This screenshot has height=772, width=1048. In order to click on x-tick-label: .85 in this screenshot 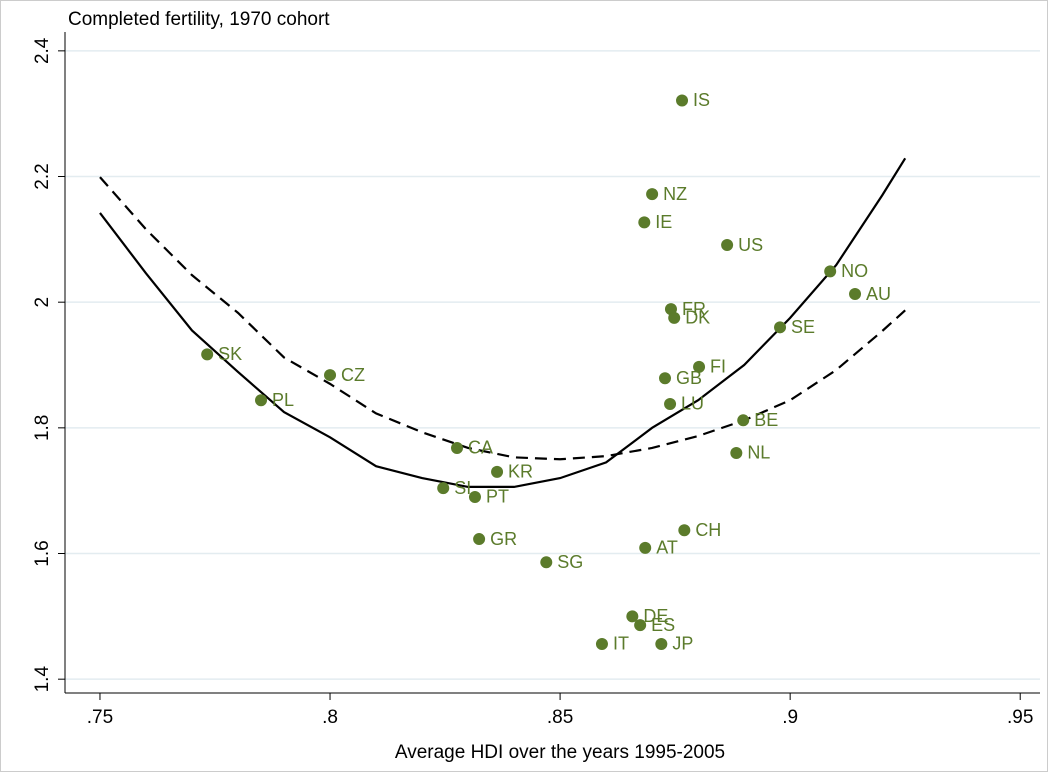, I will do `click(560, 717)`.